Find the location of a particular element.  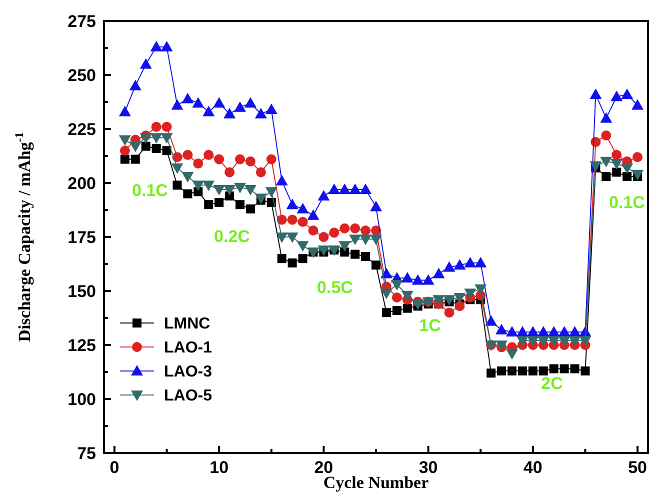

legend-label: LAO-5 is located at coordinates (188, 396).